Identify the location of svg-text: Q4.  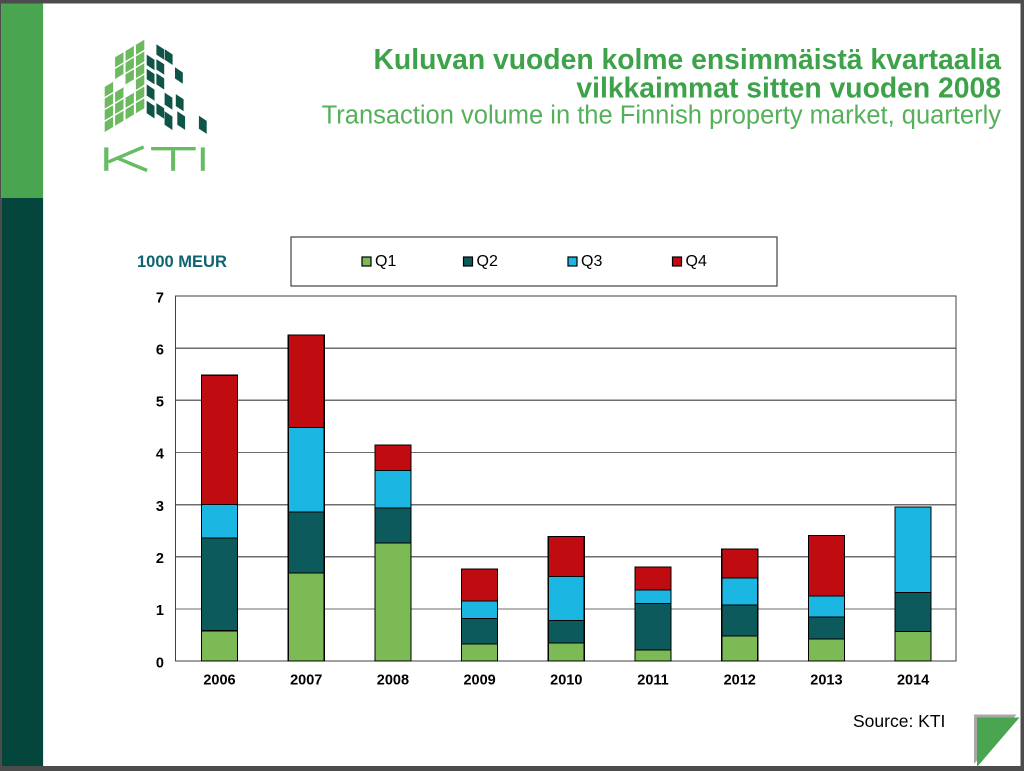
(696, 261).